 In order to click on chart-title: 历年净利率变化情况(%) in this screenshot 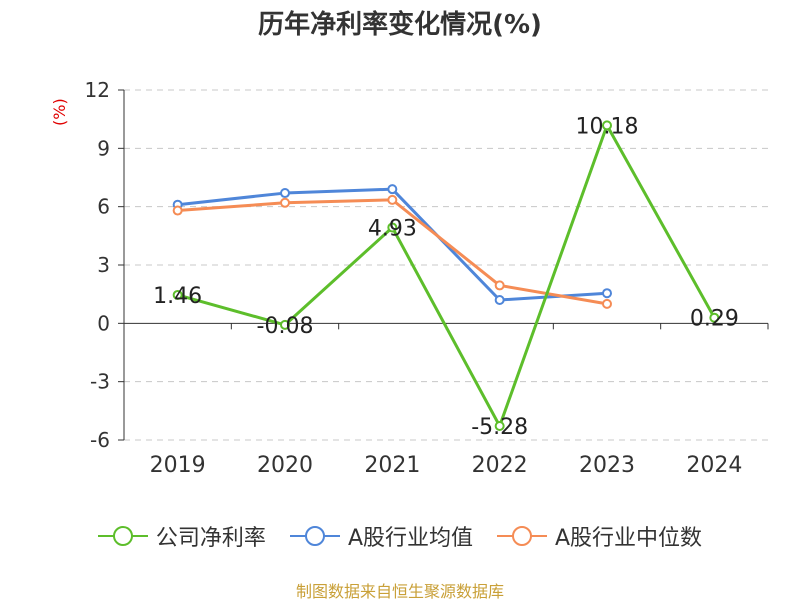, I will do `click(400, 25)`.